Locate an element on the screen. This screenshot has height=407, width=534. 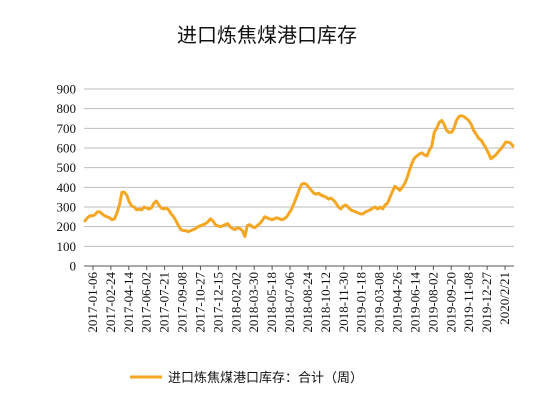
y-tick-label: 300 is located at coordinates (67, 207).